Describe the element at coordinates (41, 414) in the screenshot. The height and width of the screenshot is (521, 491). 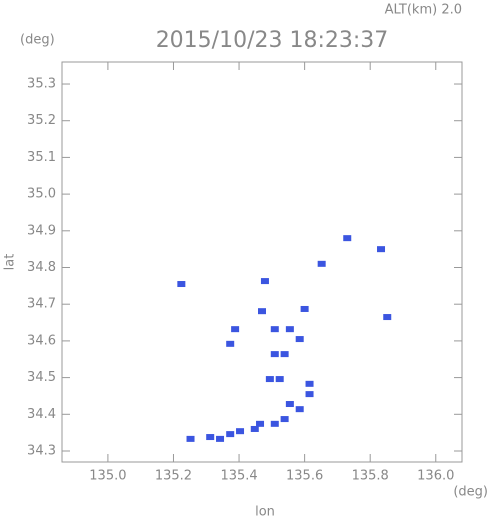
I see `y-tick-label: 34.4` at that location.